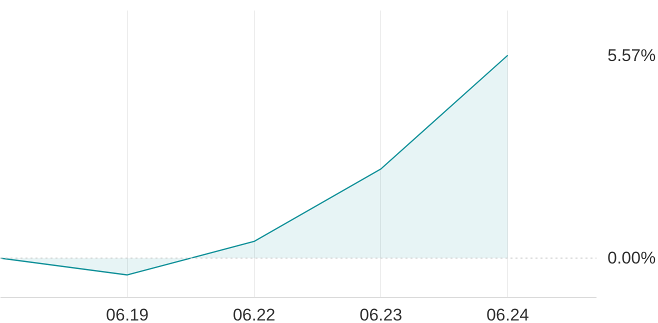  Describe the element at coordinates (632, 258) in the screenshot. I see `y-tick-label: 0.00%` at that location.